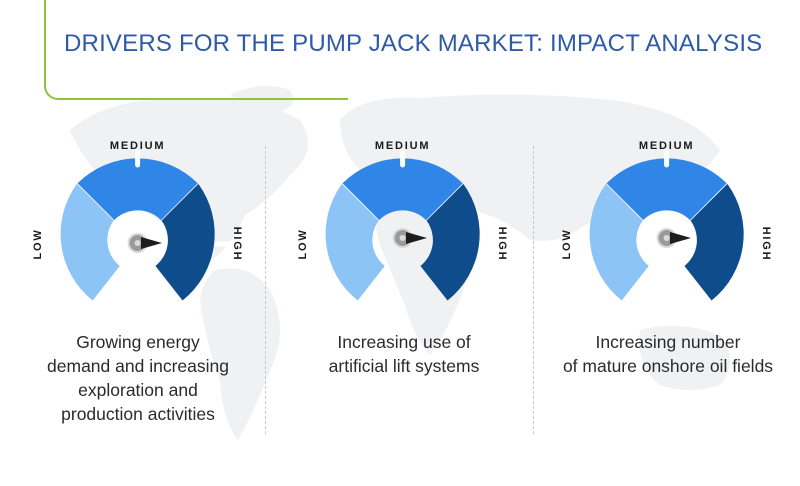  Describe the element at coordinates (138, 366) in the screenshot. I see `caption-line: demand and increasing` at that location.